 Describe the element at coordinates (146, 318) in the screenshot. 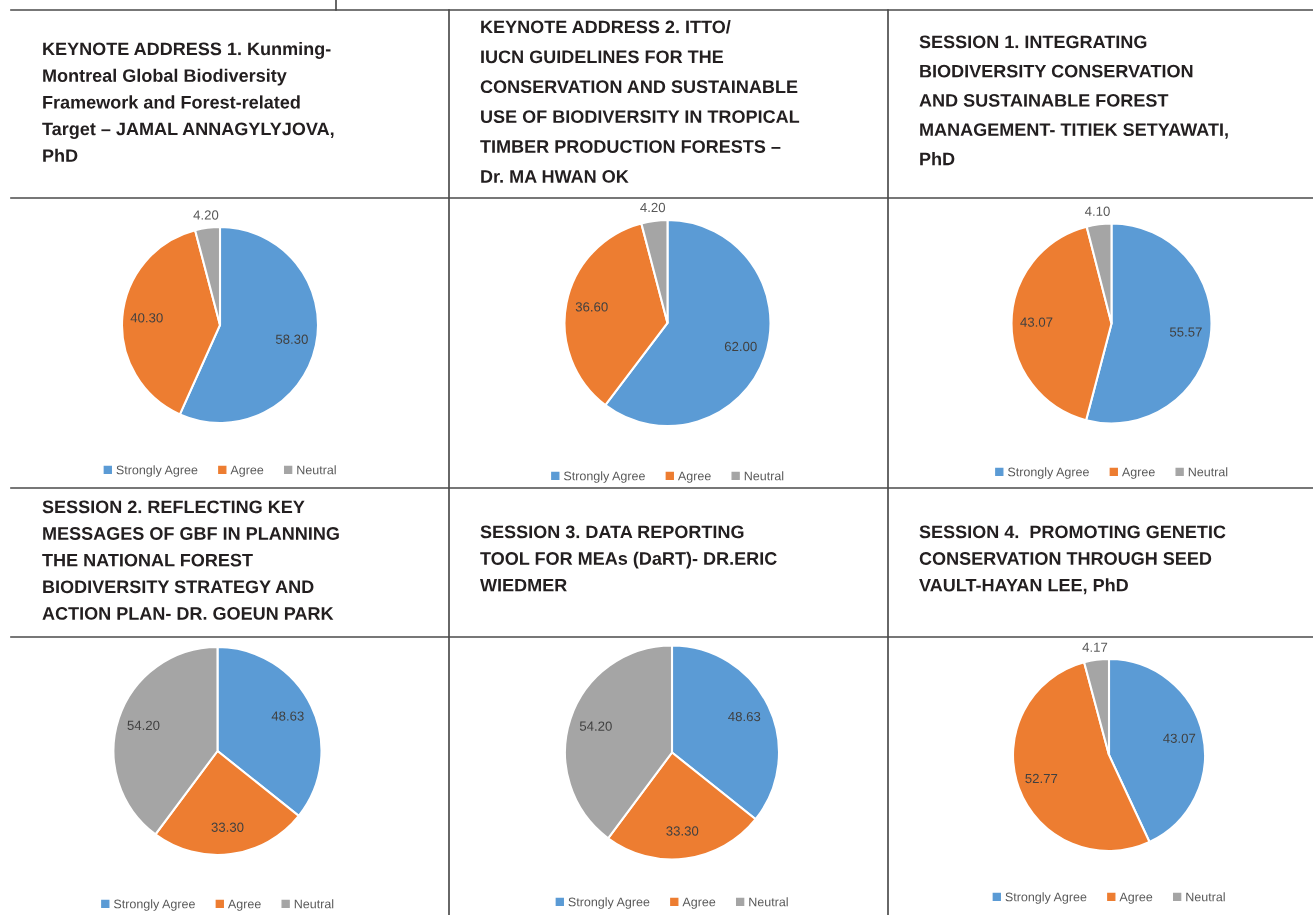

I see `data-label: 40.30` at that location.